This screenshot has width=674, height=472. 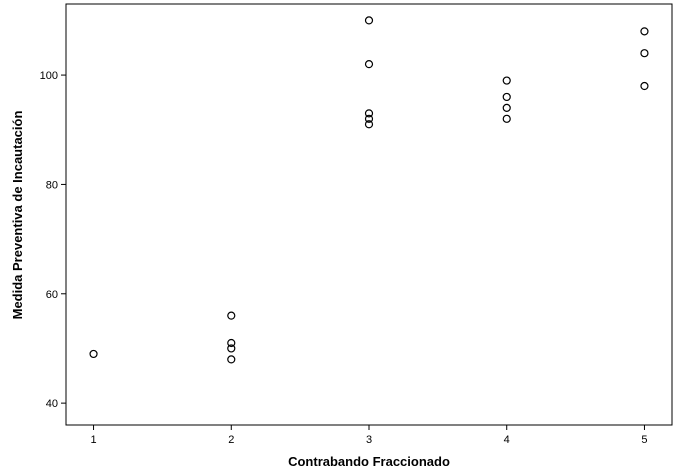 I want to click on x-axis-ticks: 1 2 3 4 5, so click(x=369, y=435).